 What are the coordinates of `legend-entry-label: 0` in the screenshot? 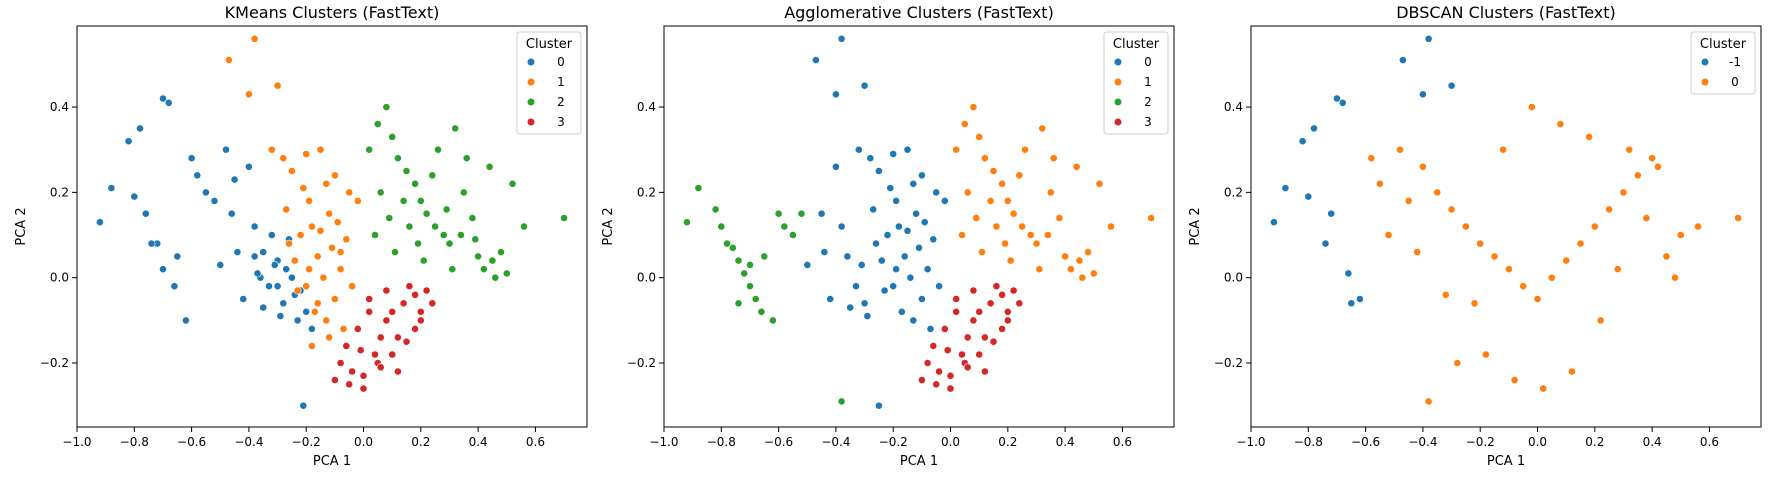 It's located at (1148, 62).